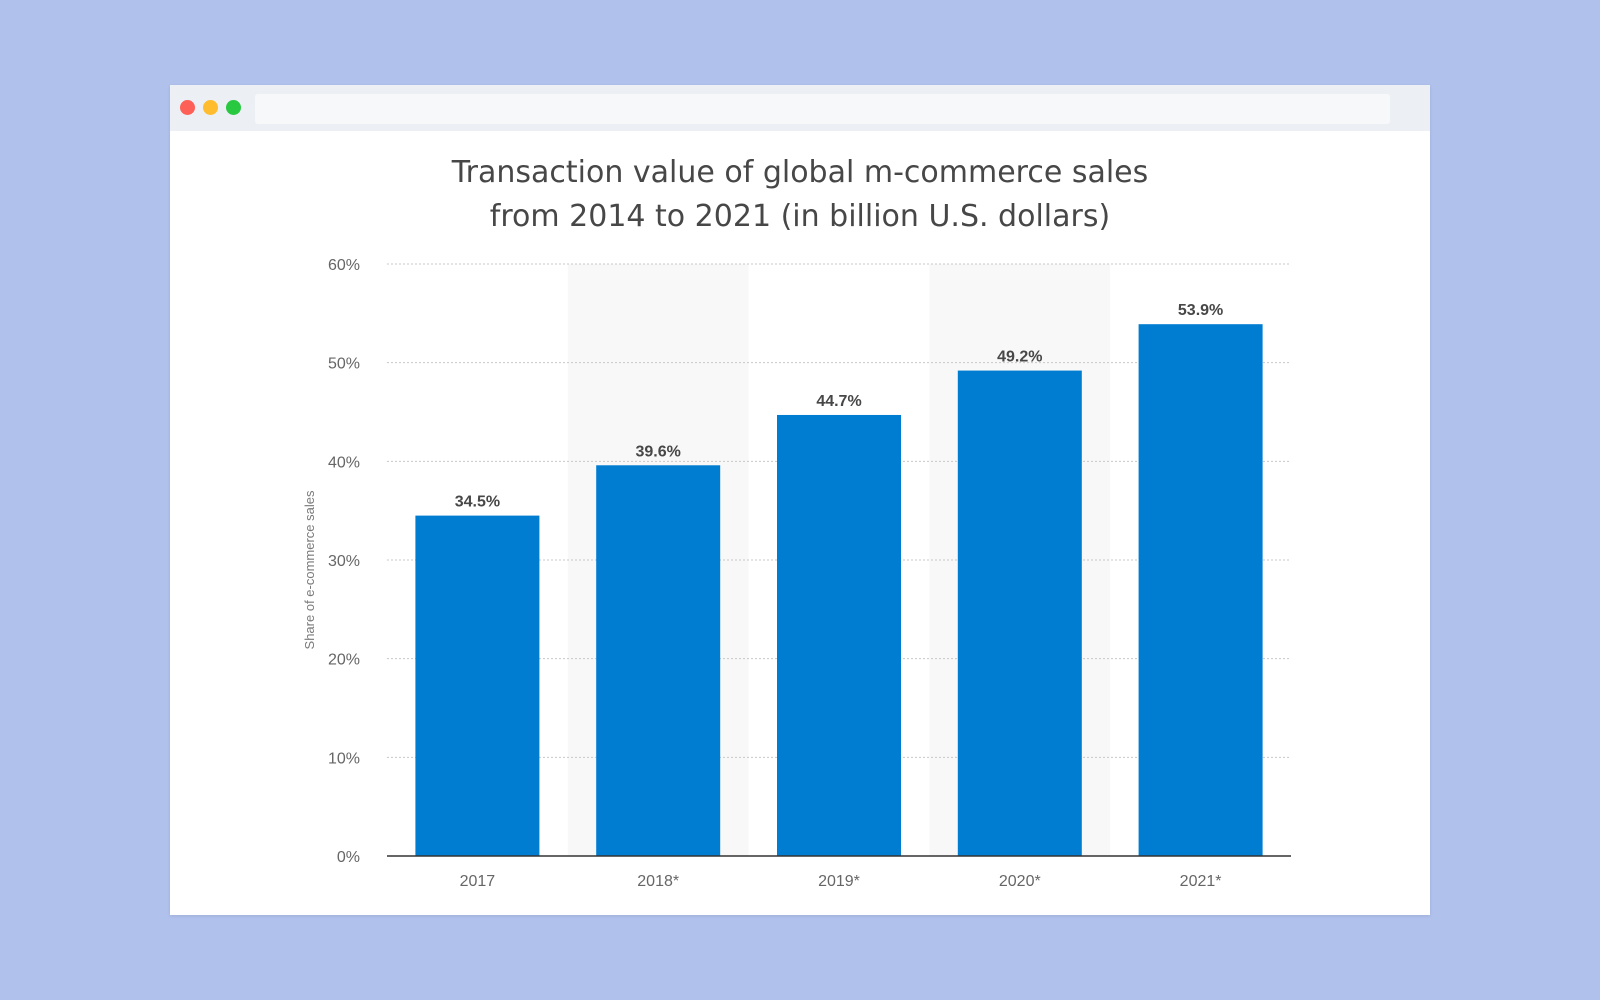  I want to click on address-bar, so click(822, 109).